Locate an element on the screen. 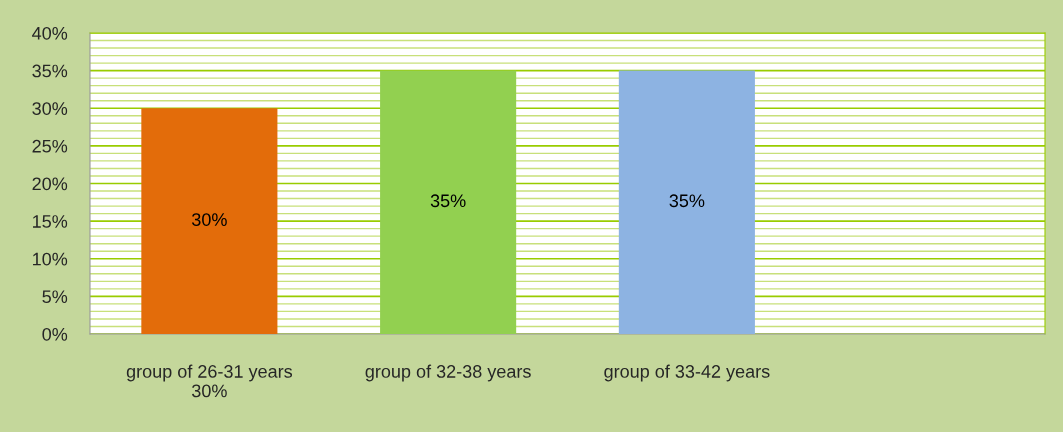  y-tick-label: 15% is located at coordinates (50, 221).